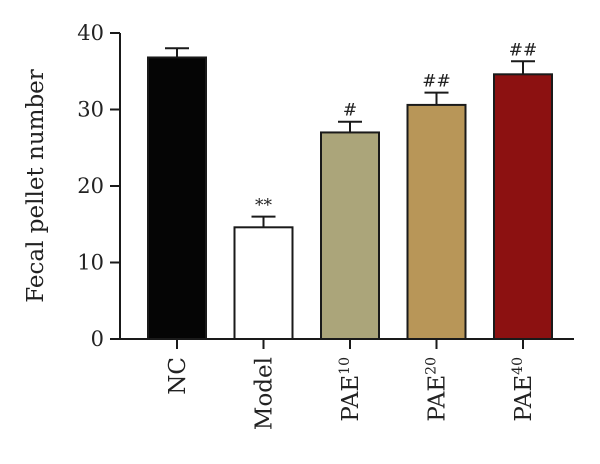  Describe the element at coordinates (90, 33) in the screenshot. I see `y-tick-label: 40` at that location.